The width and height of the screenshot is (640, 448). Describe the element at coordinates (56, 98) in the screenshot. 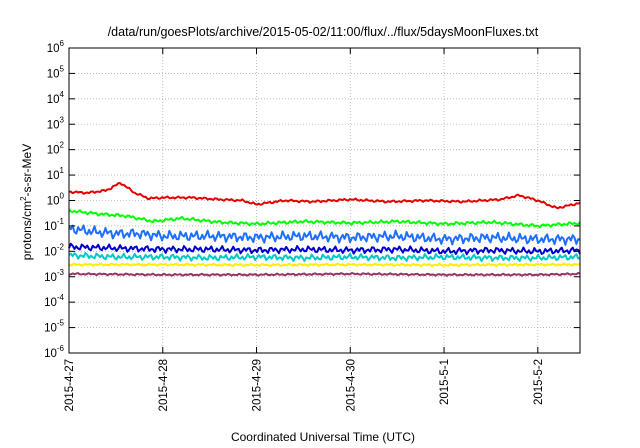

I see `y-tick-label: 10⁴` at that location.